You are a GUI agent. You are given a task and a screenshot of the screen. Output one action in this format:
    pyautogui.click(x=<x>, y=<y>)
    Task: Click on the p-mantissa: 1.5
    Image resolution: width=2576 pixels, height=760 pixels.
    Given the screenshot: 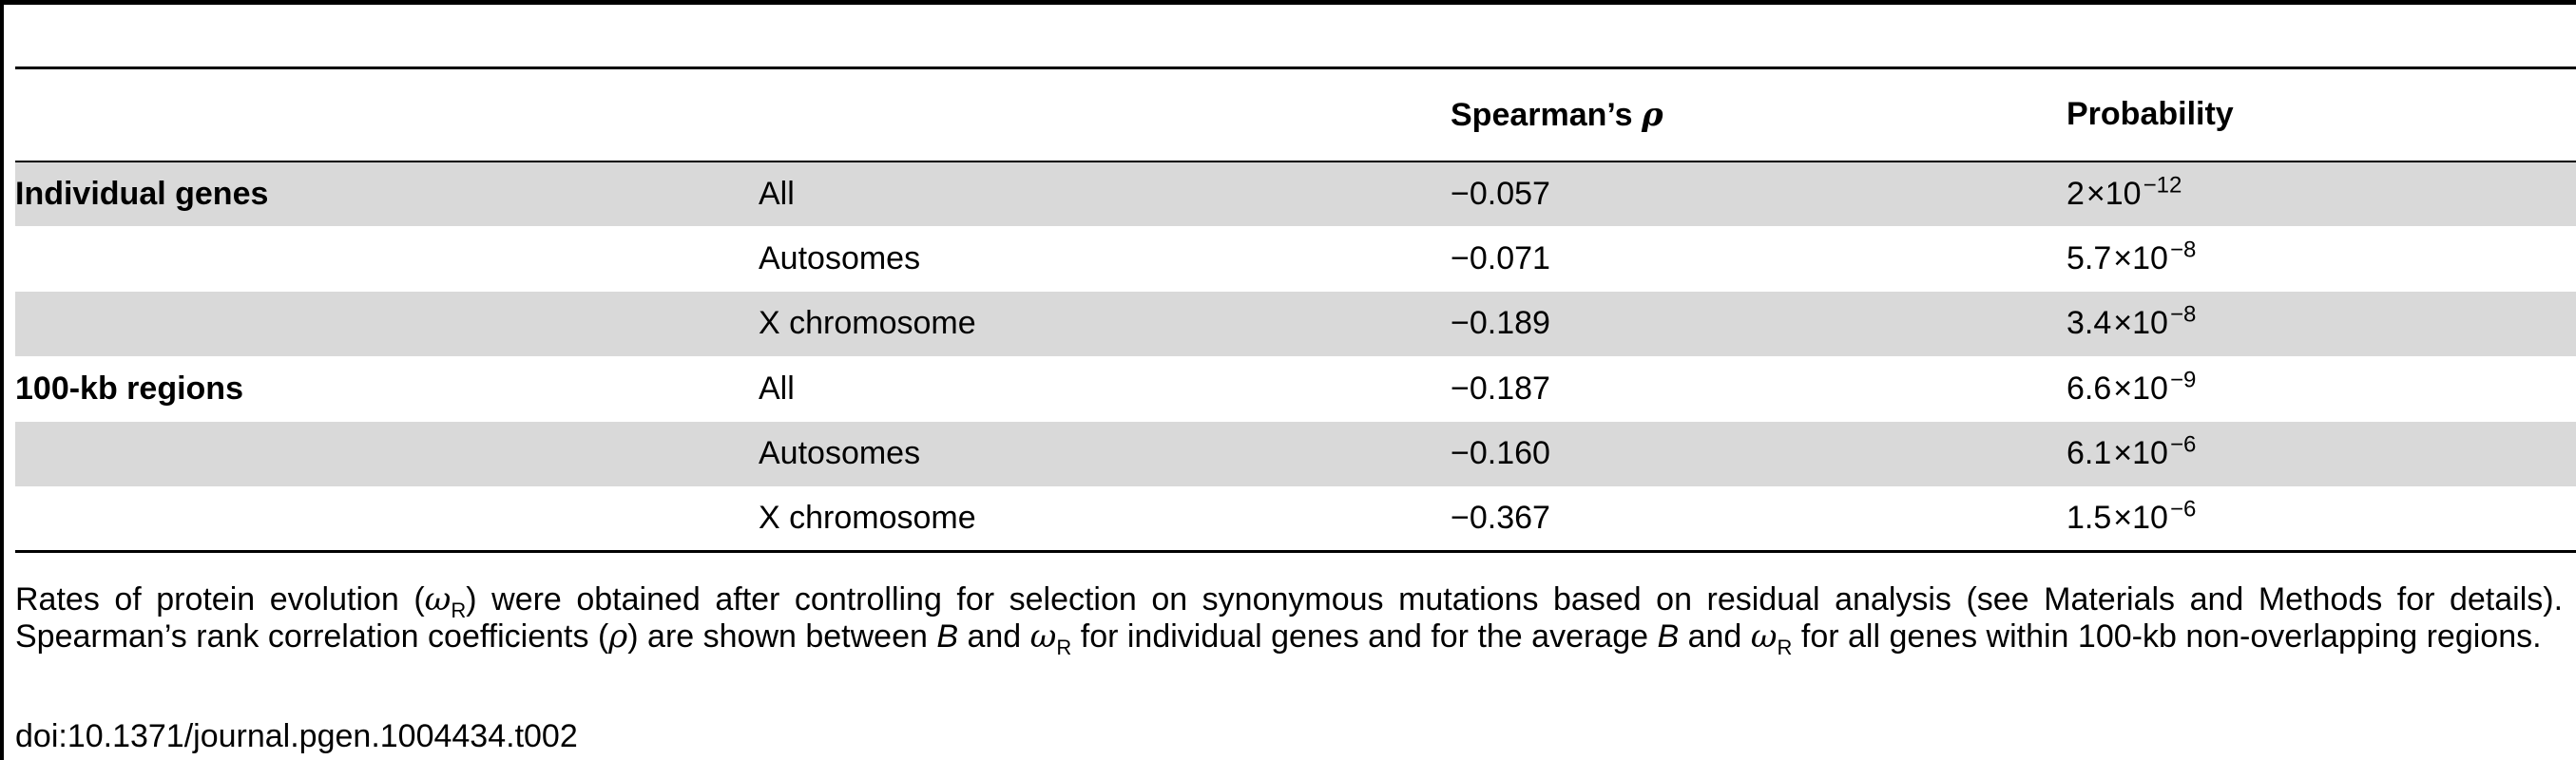 What is the action you would take?
    pyautogui.click(x=2090, y=518)
    